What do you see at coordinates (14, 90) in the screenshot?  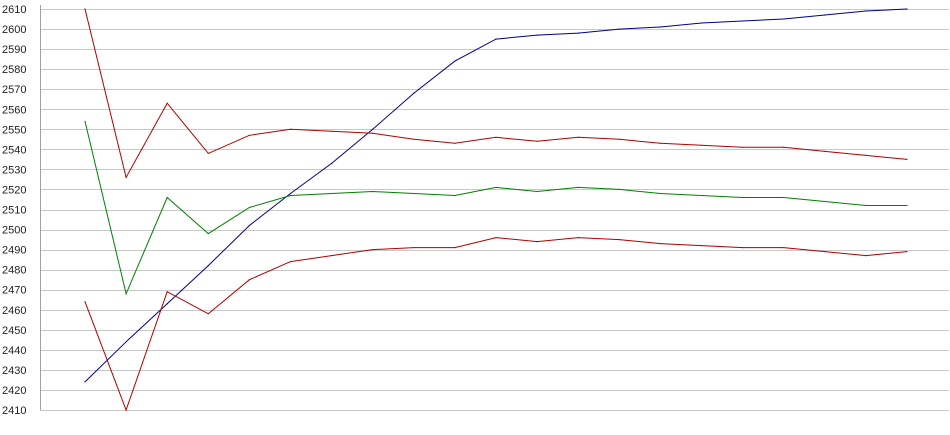 I see `y-tick-label: 2570` at bounding box center [14, 90].